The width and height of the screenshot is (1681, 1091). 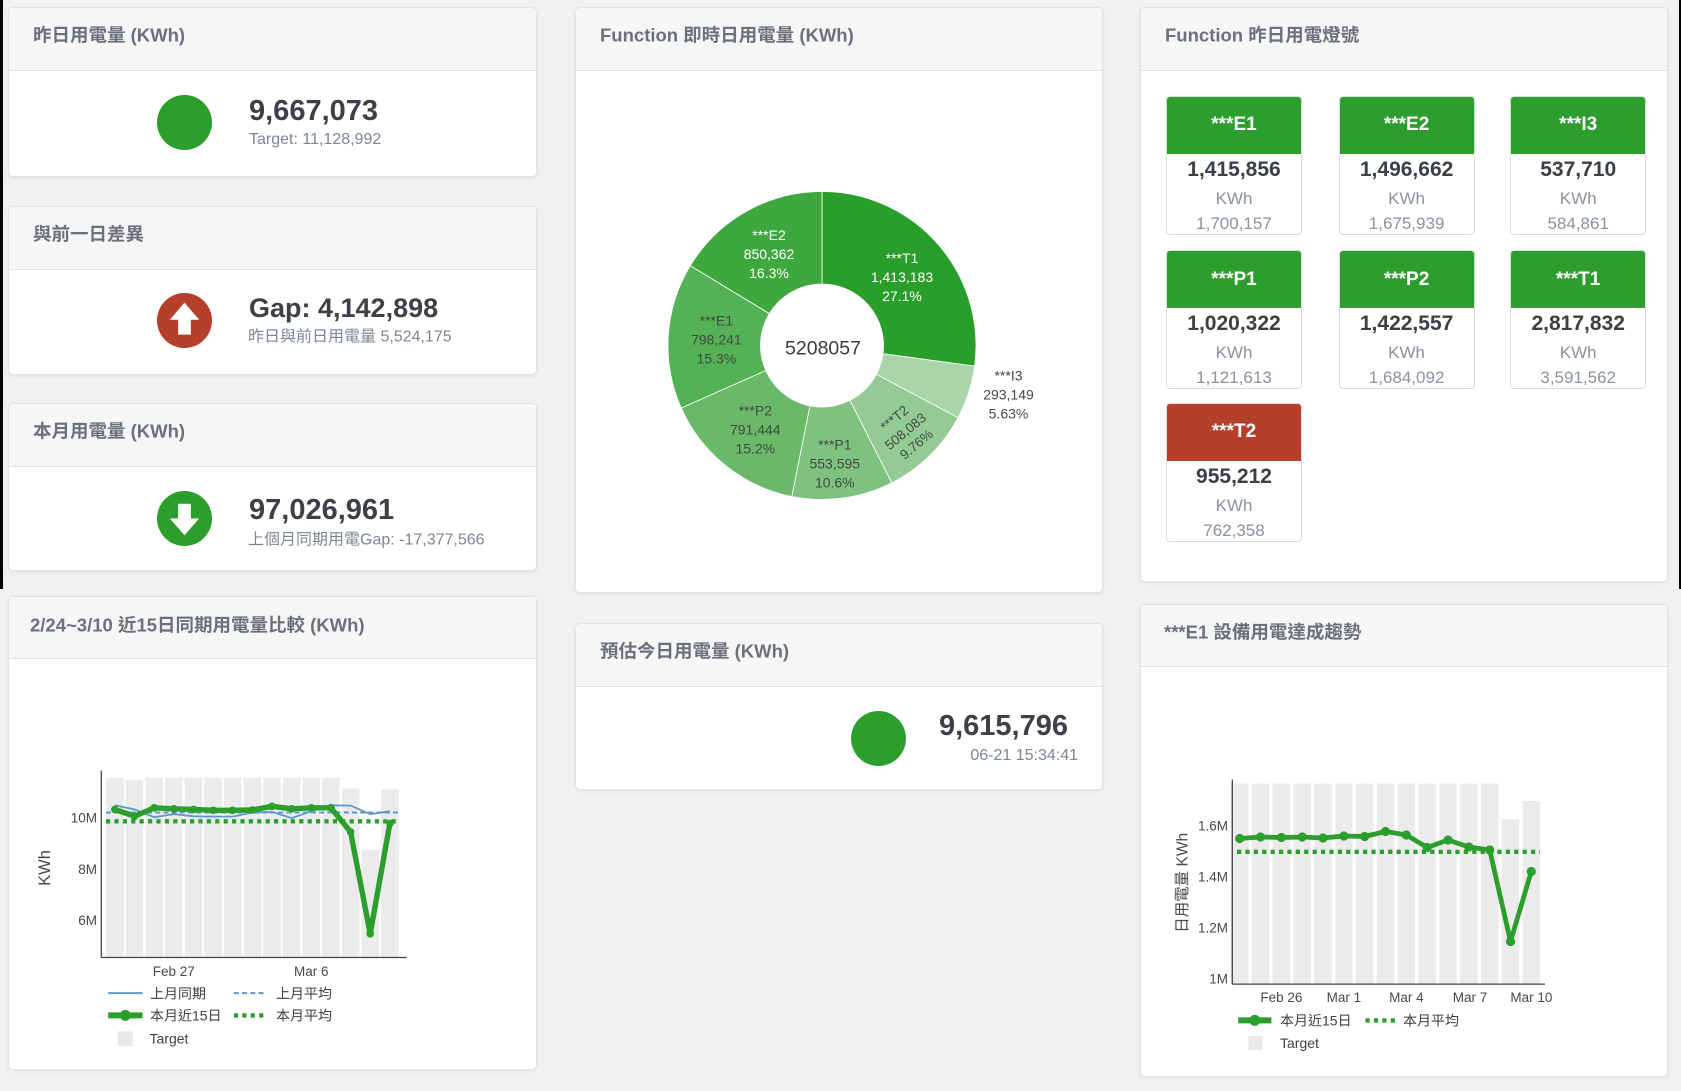 I want to click on svg-text: ***P1, so click(x=835, y=445).